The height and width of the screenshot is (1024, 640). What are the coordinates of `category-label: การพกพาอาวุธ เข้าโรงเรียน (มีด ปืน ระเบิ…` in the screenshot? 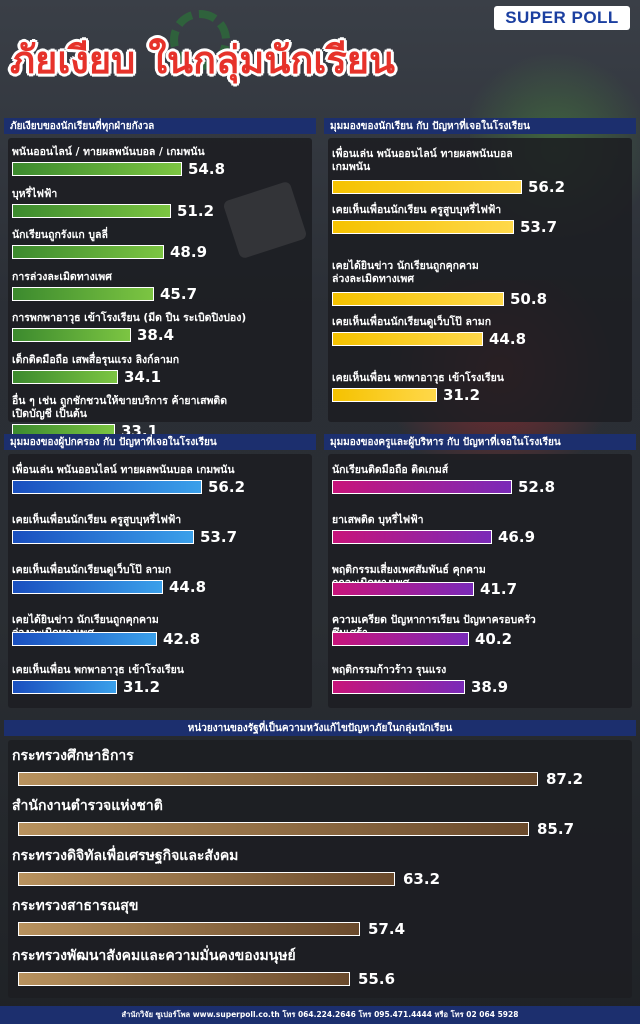 It's located at (129, 318).